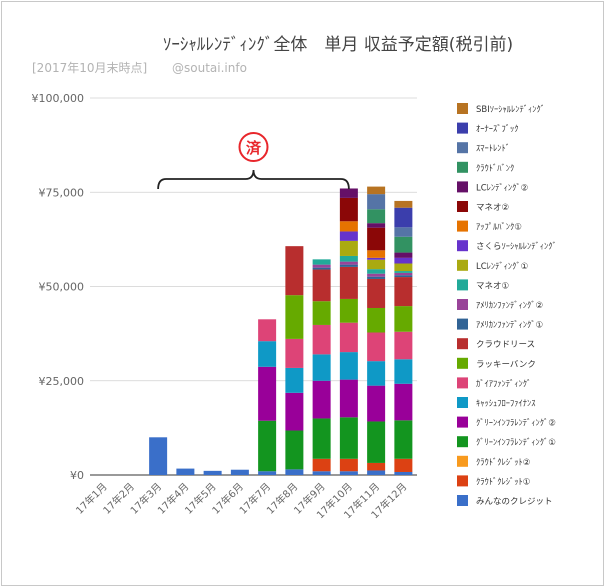 This screenshot has height=587, width=605. I want to click on legend-label: ｸﾗｳﾄﾞｸﾚｼﾞｯﾄ②, so click(503, 463).